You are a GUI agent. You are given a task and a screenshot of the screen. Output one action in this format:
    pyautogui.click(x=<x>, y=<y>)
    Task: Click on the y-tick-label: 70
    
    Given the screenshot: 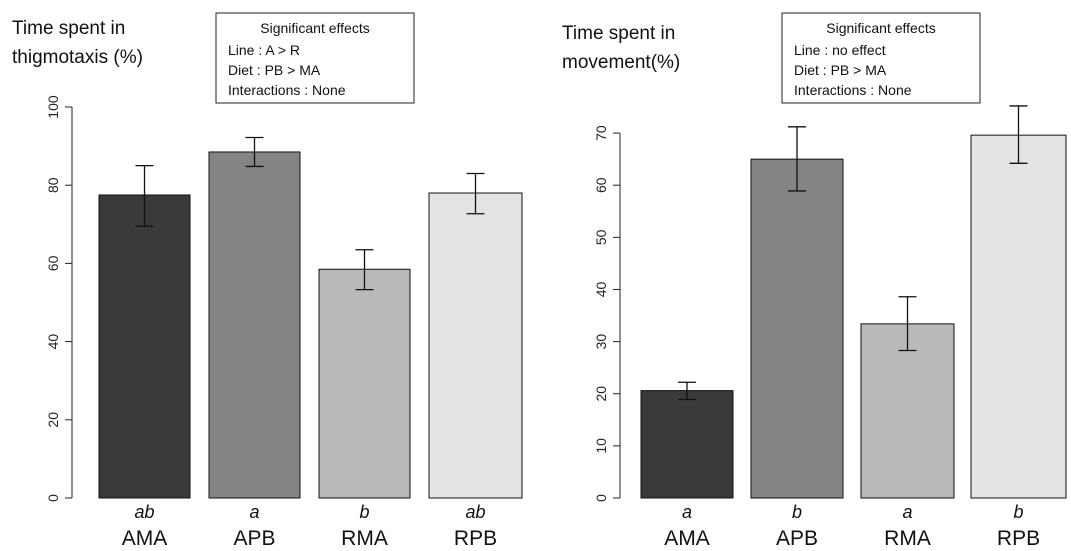 What is the action you would take?
    pyautogui.click(x=601, y=133)
    